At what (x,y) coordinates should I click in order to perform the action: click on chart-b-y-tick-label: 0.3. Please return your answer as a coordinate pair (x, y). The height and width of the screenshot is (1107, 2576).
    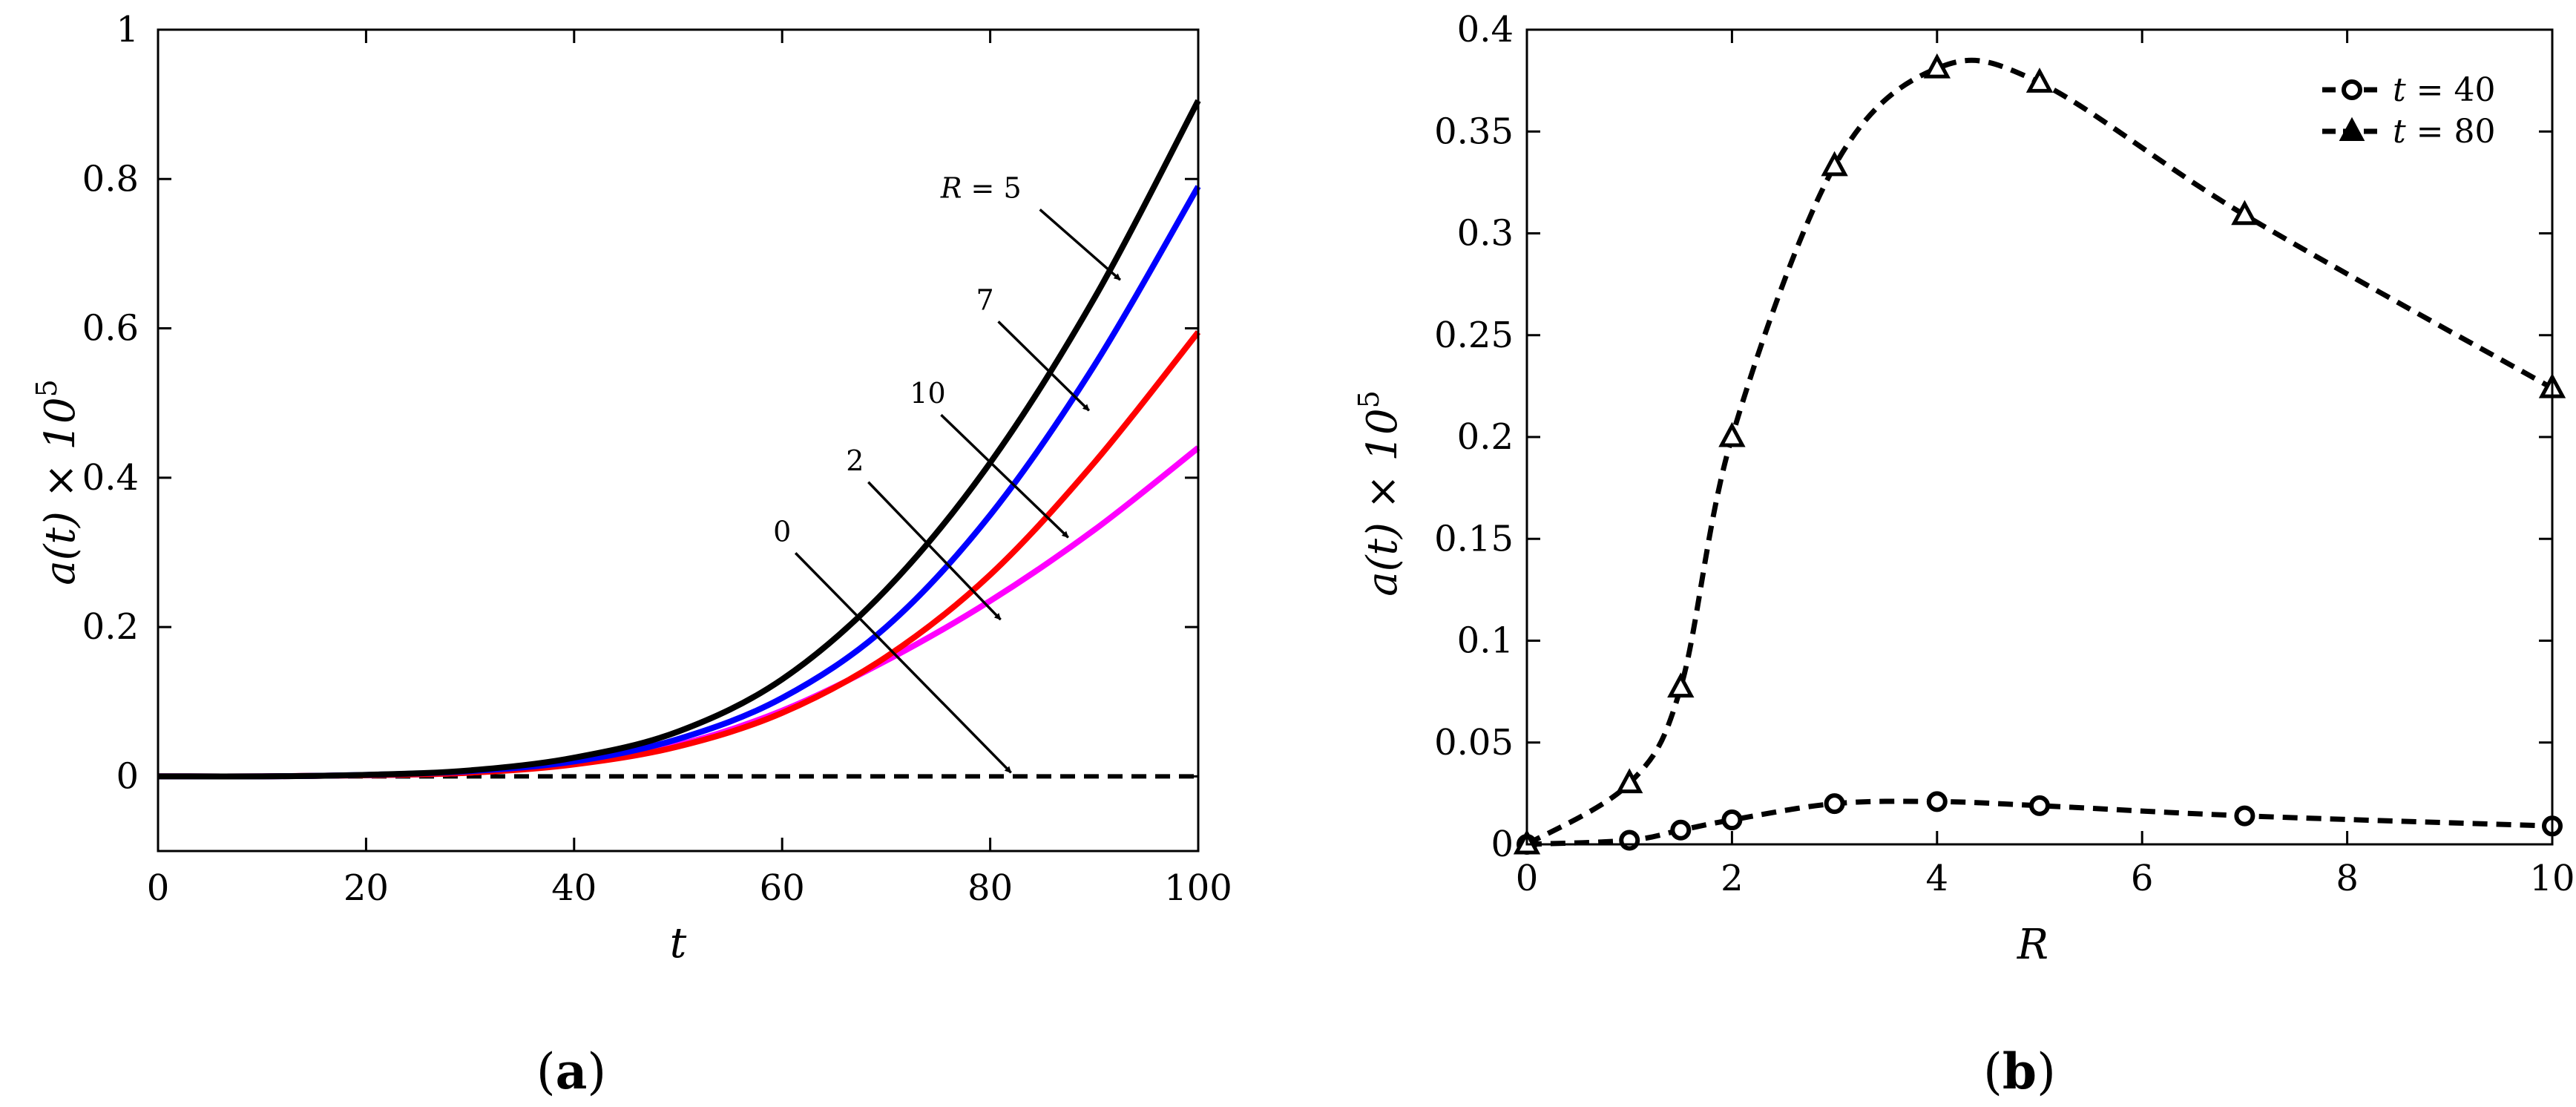
    Looking at the image, I should click on (1485, 233).